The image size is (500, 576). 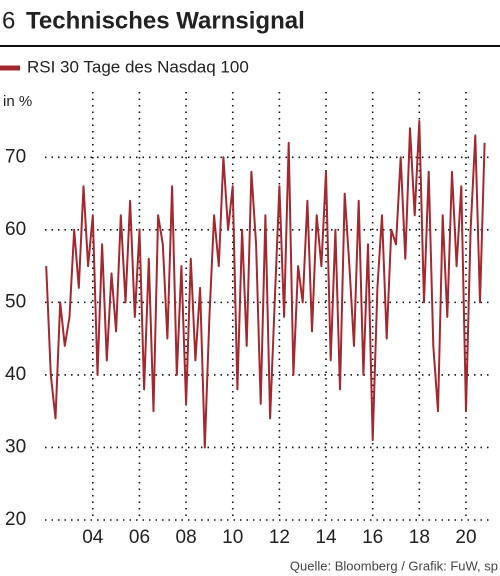 I want to click on x-tick-label: 04, so click(x=93, y=537).